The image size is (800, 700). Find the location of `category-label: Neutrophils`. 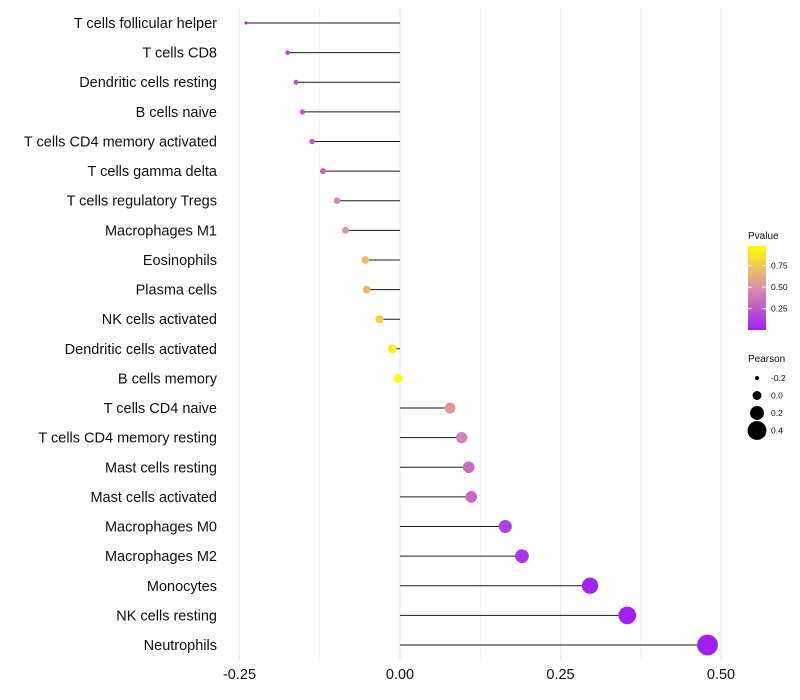

category-label: Neutrophils is located at coordinates (180, 646).